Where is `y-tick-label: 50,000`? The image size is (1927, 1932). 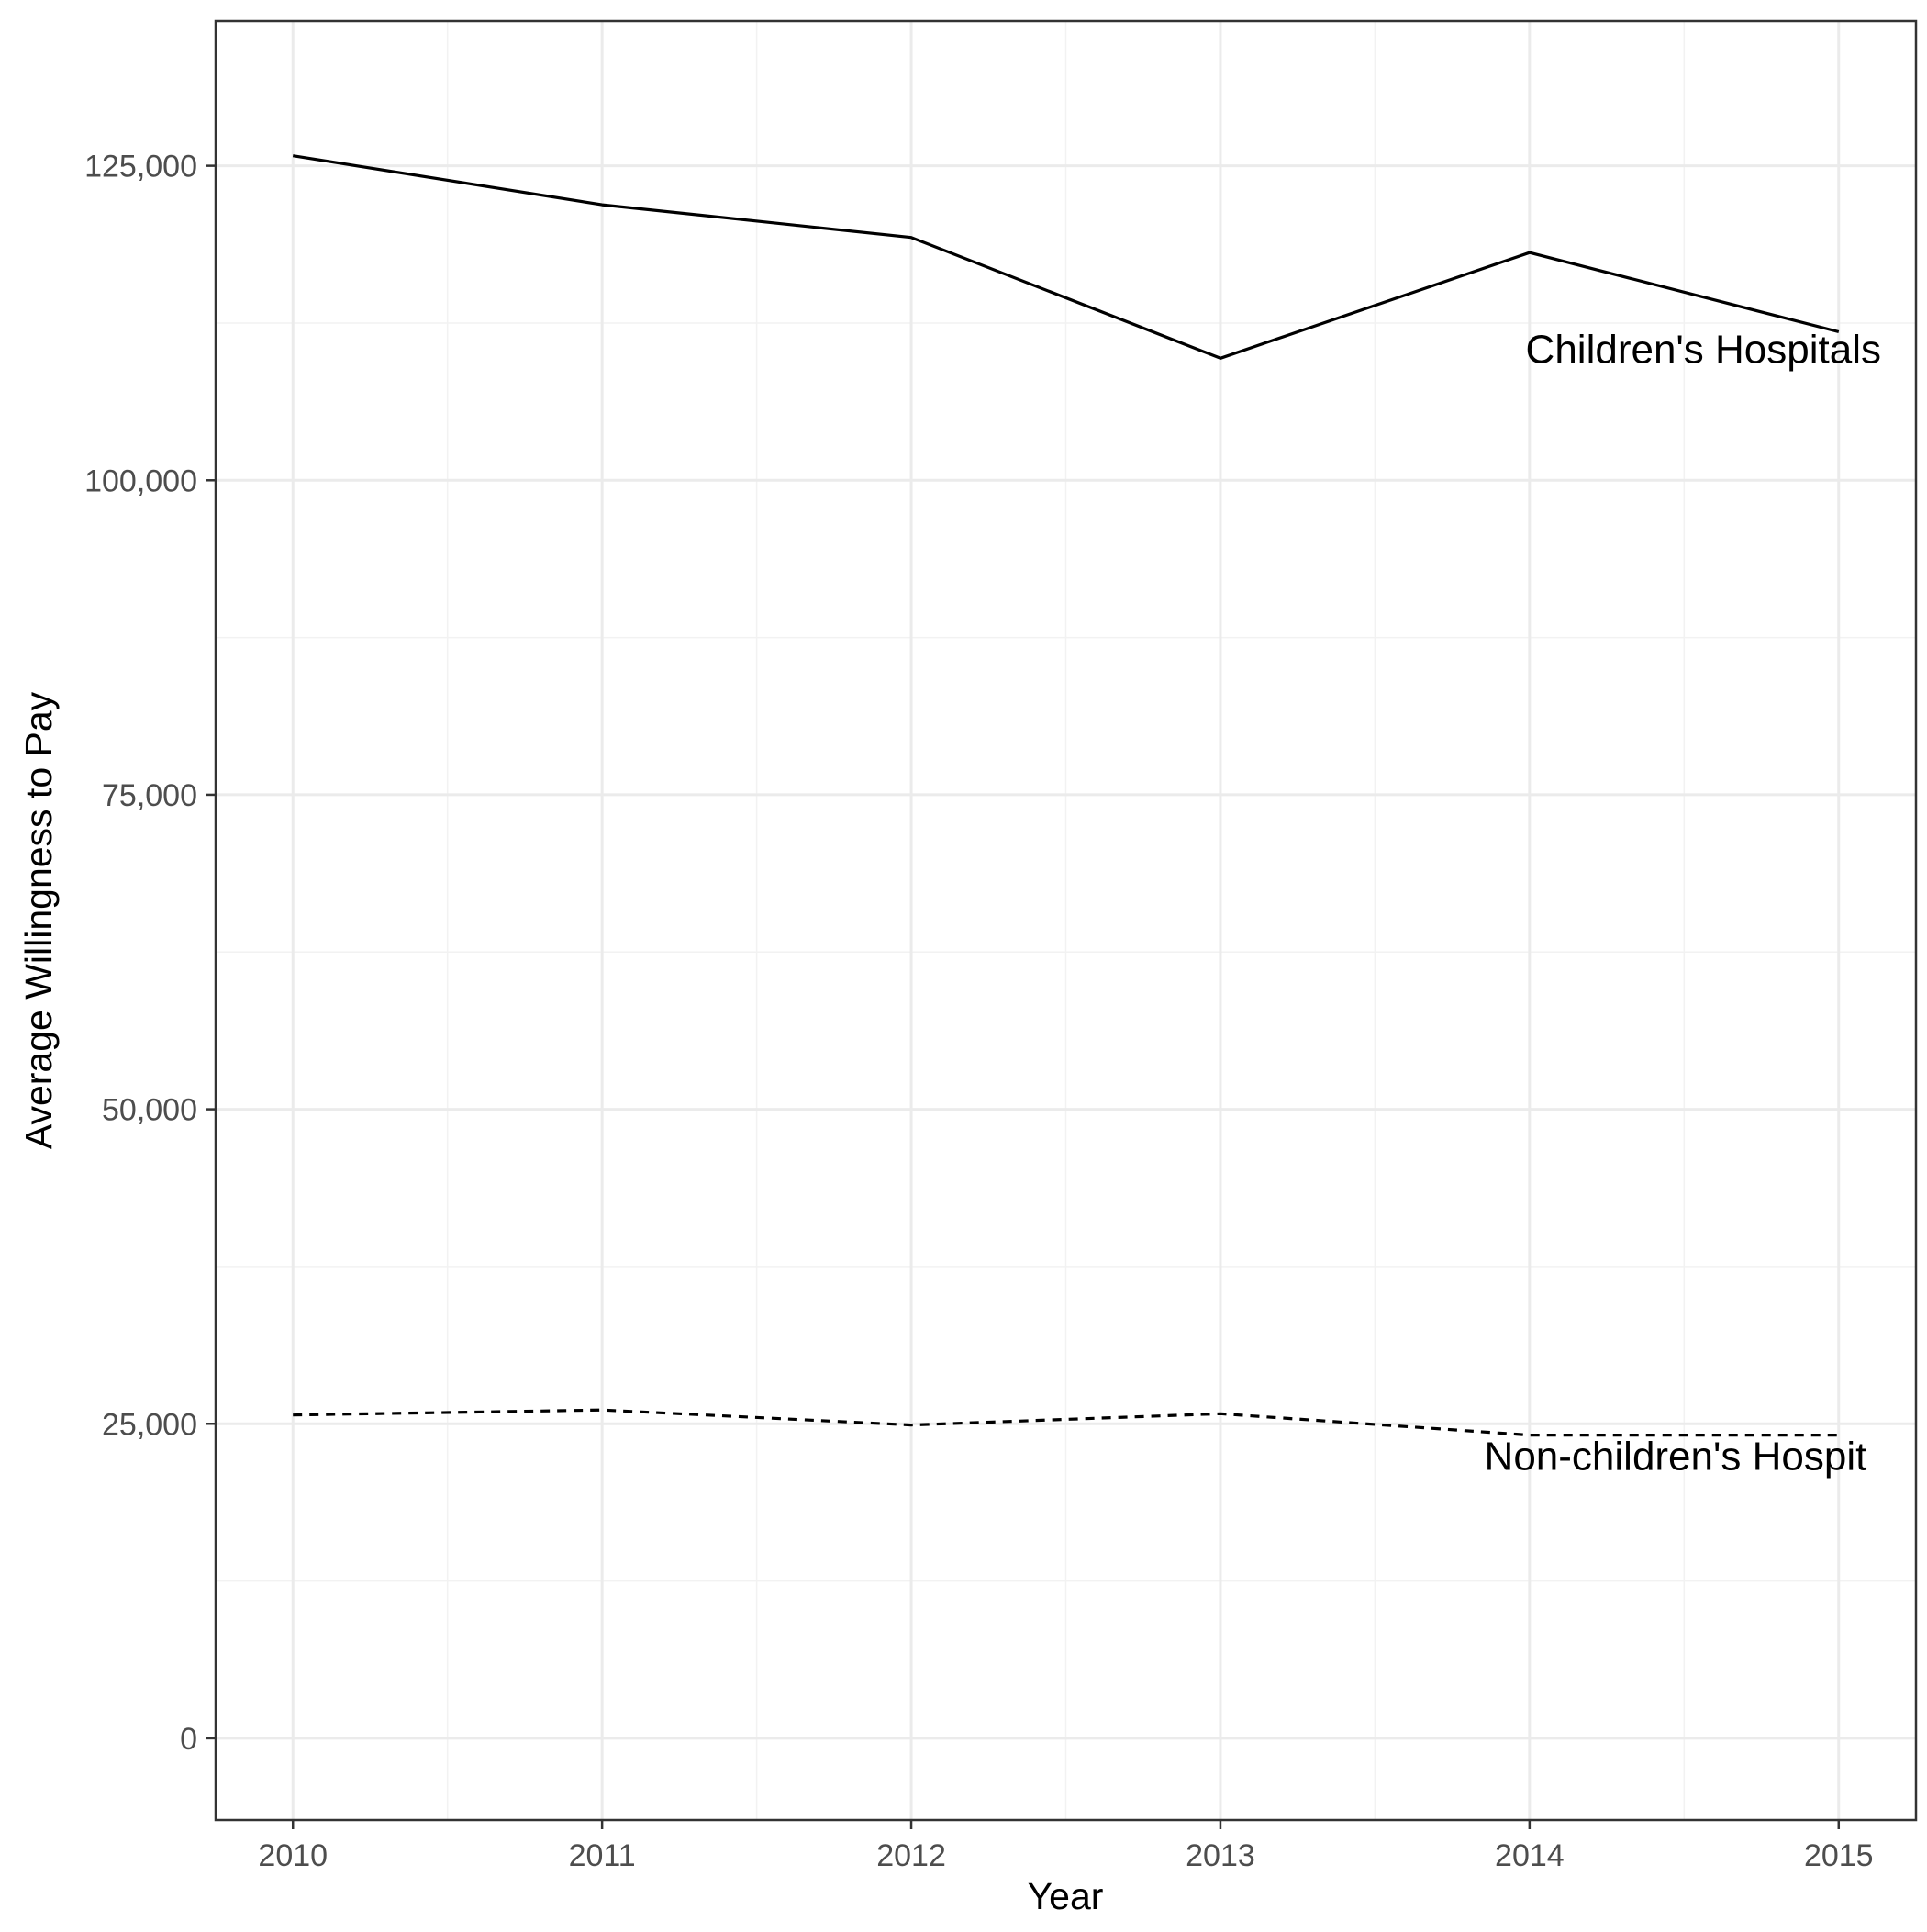
y-tick-label: 50,000 is located at coordinates (149, 1110).